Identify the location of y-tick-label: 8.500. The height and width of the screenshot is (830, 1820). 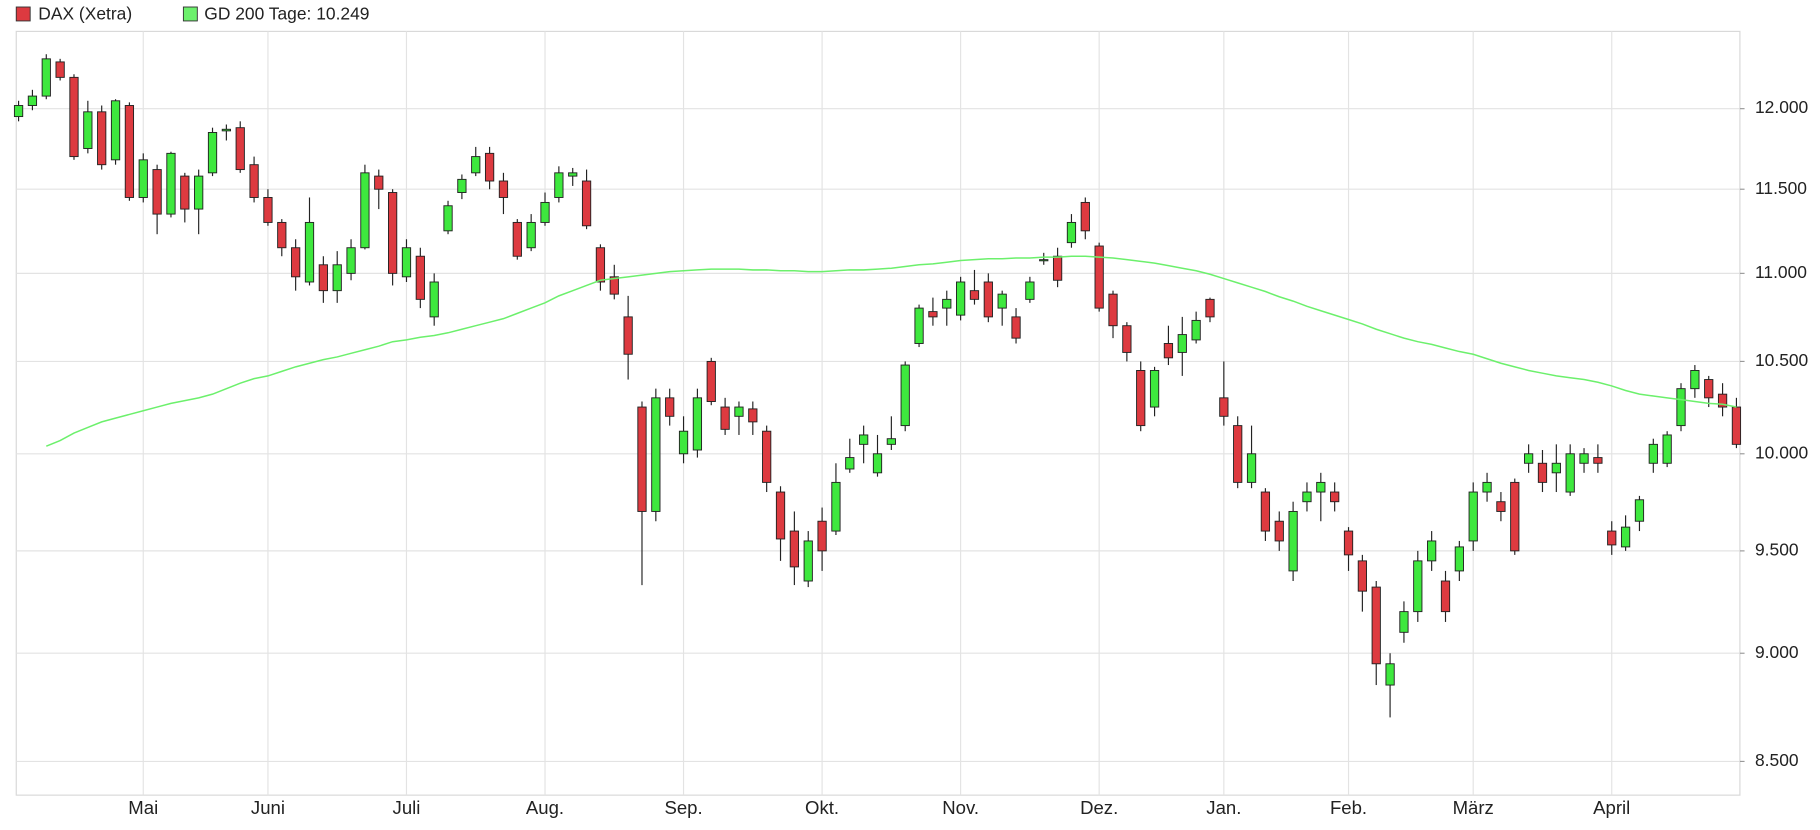
(1777, 760).